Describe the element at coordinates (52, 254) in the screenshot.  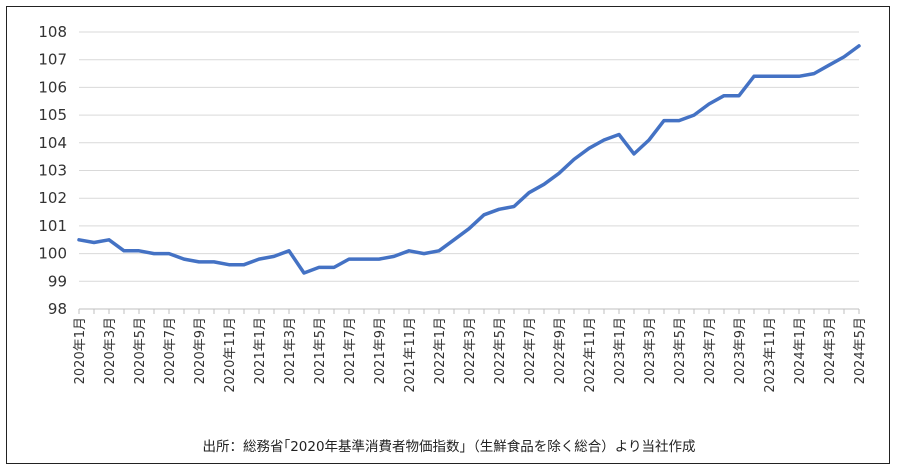
I see `y-tick-label: 100` at that location.